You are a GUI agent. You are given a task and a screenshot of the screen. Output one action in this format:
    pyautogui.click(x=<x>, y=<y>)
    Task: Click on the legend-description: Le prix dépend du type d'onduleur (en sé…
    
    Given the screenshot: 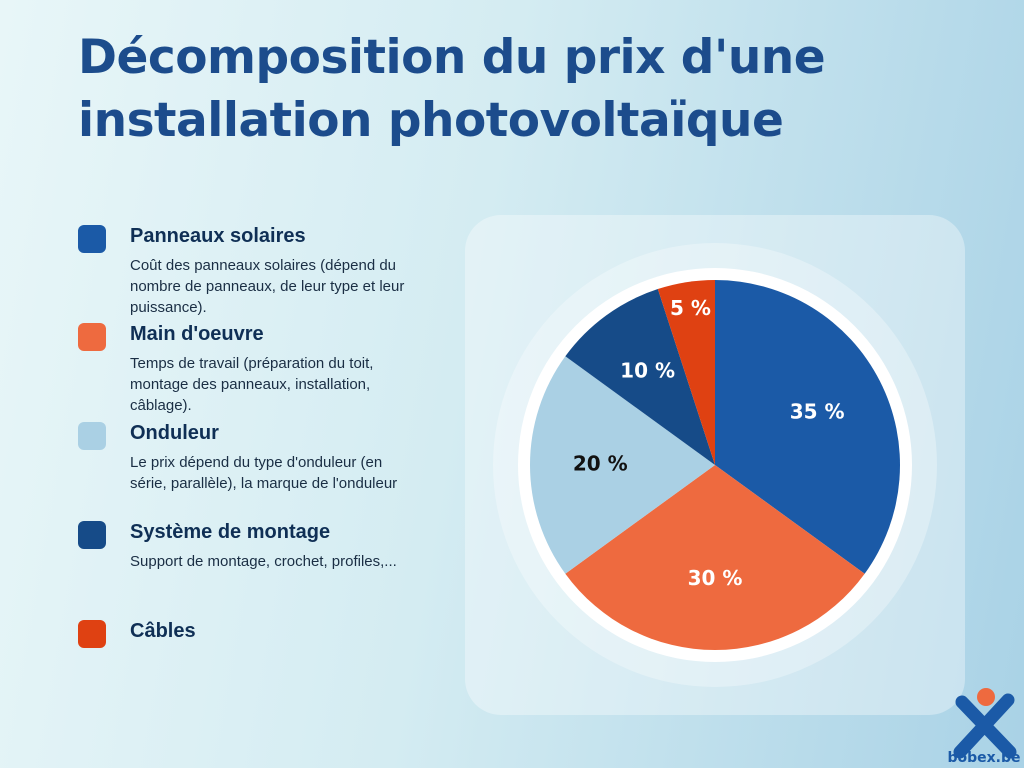 What is the action you would take?
    pyautogui.click(x=264, y=473)
    